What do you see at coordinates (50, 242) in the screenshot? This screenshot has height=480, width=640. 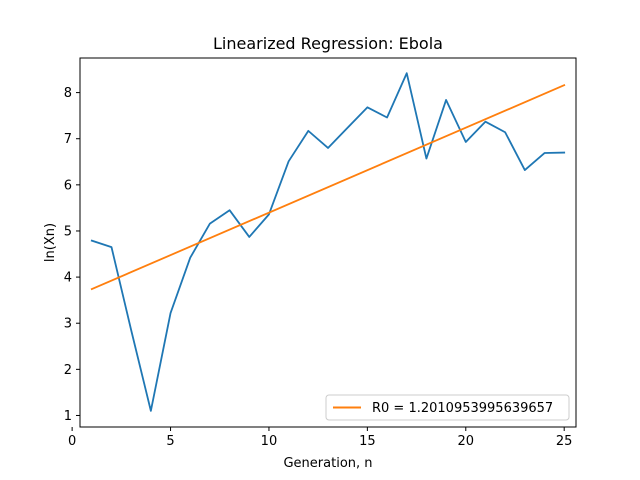 I see `y-axis-label: ln(Xn)` at bounding box center [50, 242].